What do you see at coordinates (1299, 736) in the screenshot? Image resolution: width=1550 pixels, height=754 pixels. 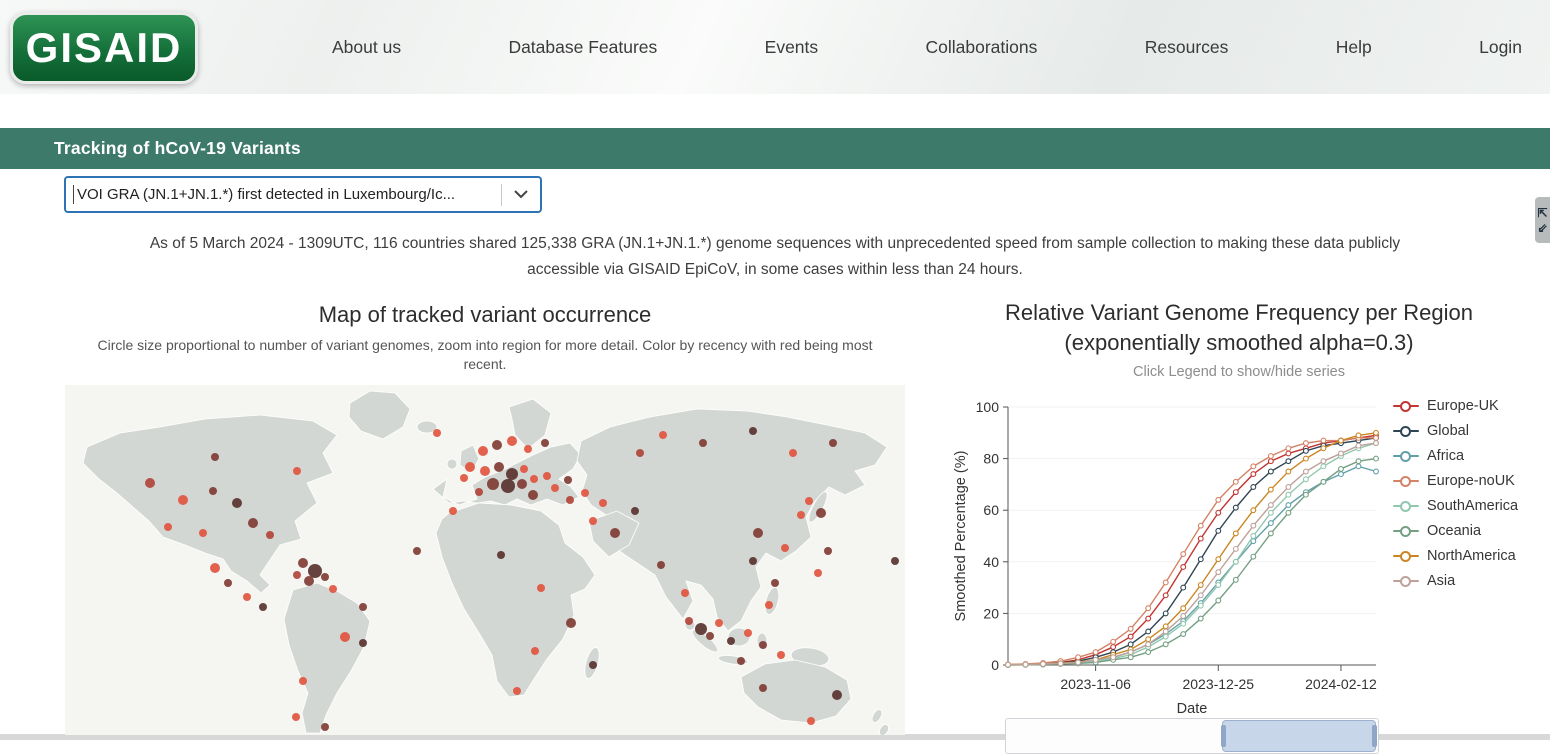 I see `datazoom-window` at bounding box center [1299, 736].